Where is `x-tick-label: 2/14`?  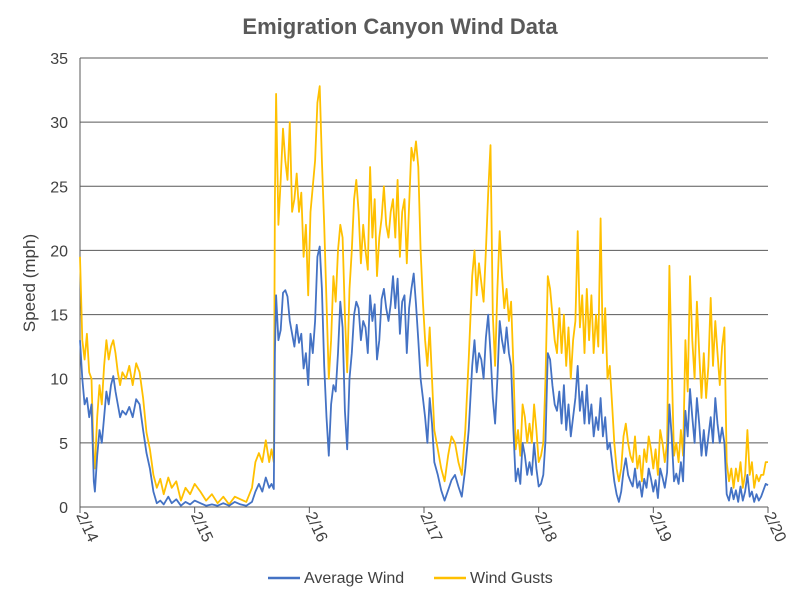
x-tick-label: 2/14 is located at coordinates (86, 527).